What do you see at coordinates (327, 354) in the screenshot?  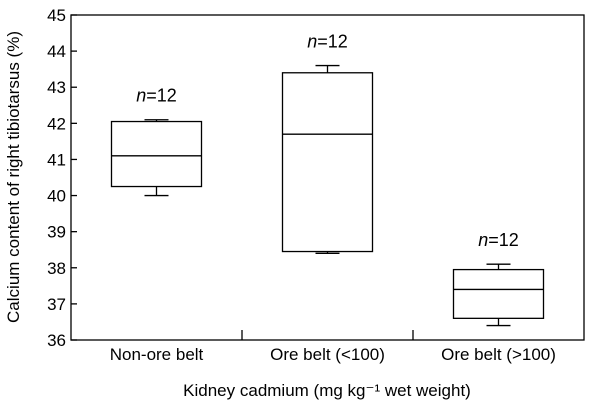 I see `x-category-label: Ore belt (<100)` at bounding box center [327, 354].